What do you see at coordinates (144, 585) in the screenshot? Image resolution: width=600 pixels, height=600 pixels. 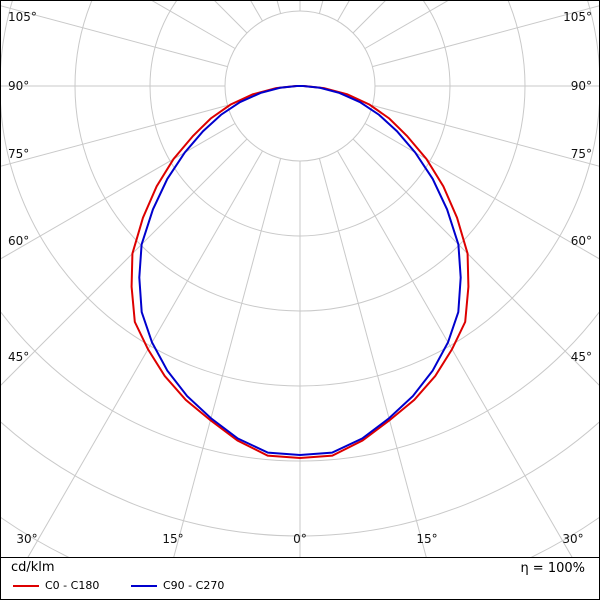 I see `c90-c270-line-swatch` at bounding box center [144, 585].